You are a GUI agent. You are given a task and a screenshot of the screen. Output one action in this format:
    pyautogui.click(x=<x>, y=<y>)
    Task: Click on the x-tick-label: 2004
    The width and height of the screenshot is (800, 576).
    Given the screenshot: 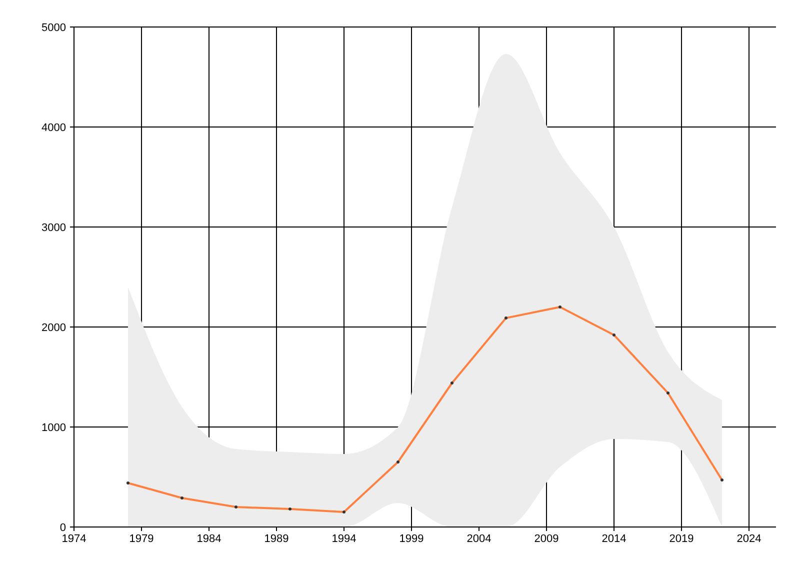 What is the action you would take?
    pyautogui.click(x=479, y=539)
    